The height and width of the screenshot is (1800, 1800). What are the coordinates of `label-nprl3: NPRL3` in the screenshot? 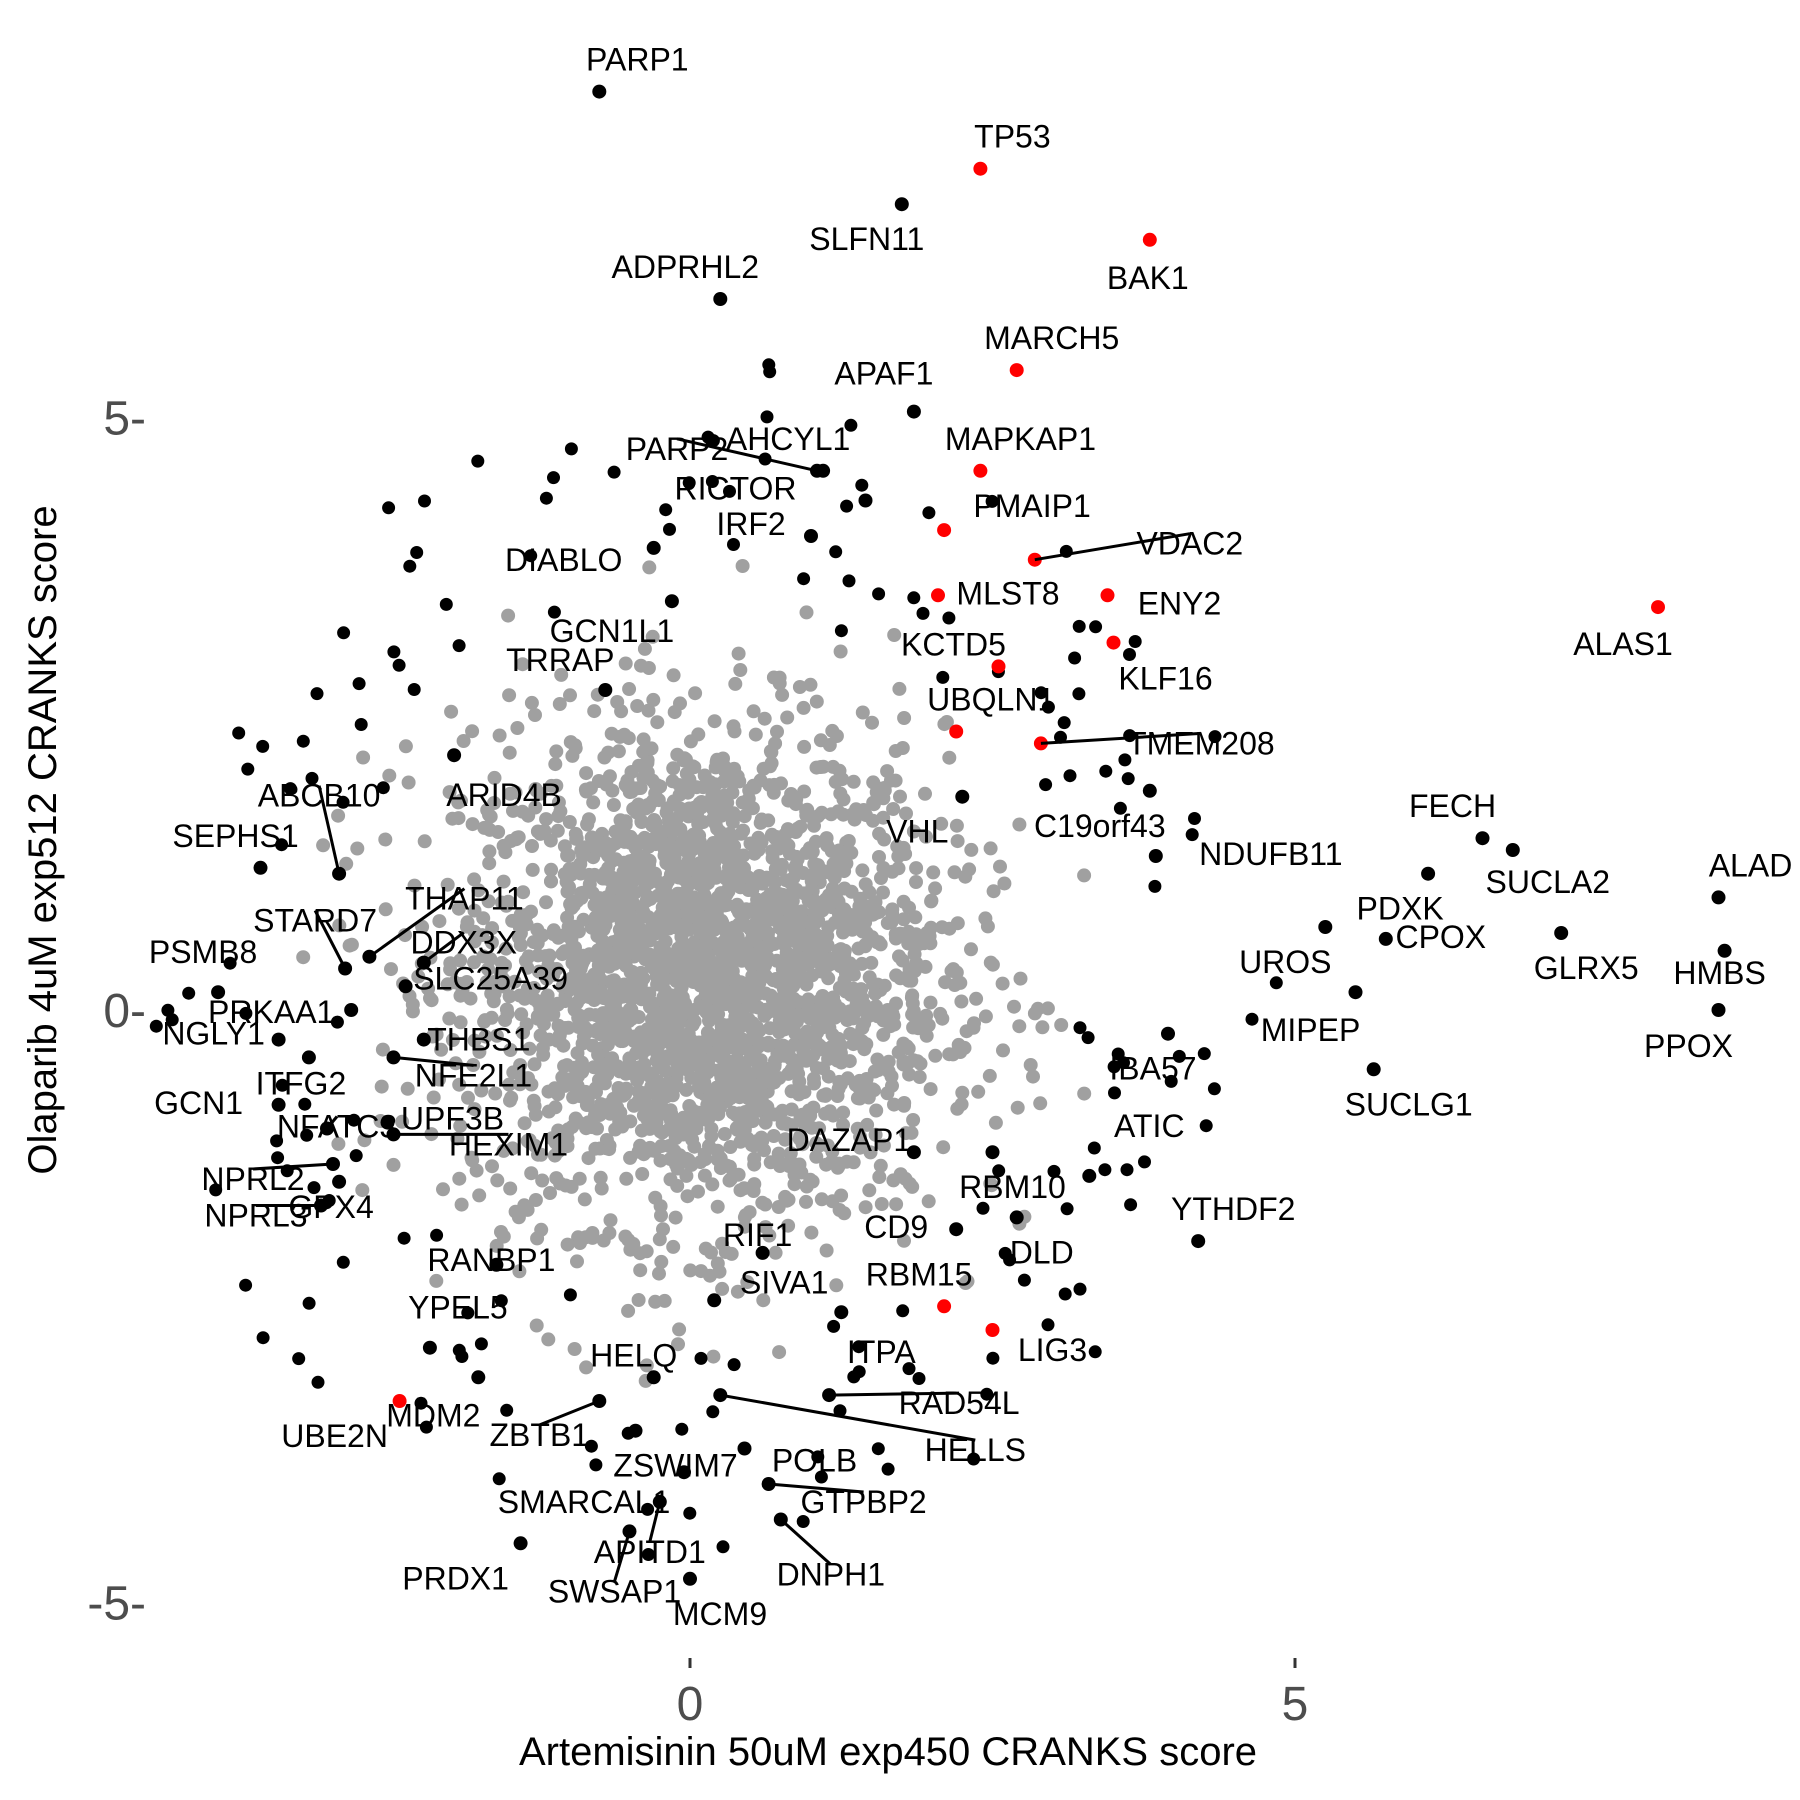 It's located at (255, 1216).